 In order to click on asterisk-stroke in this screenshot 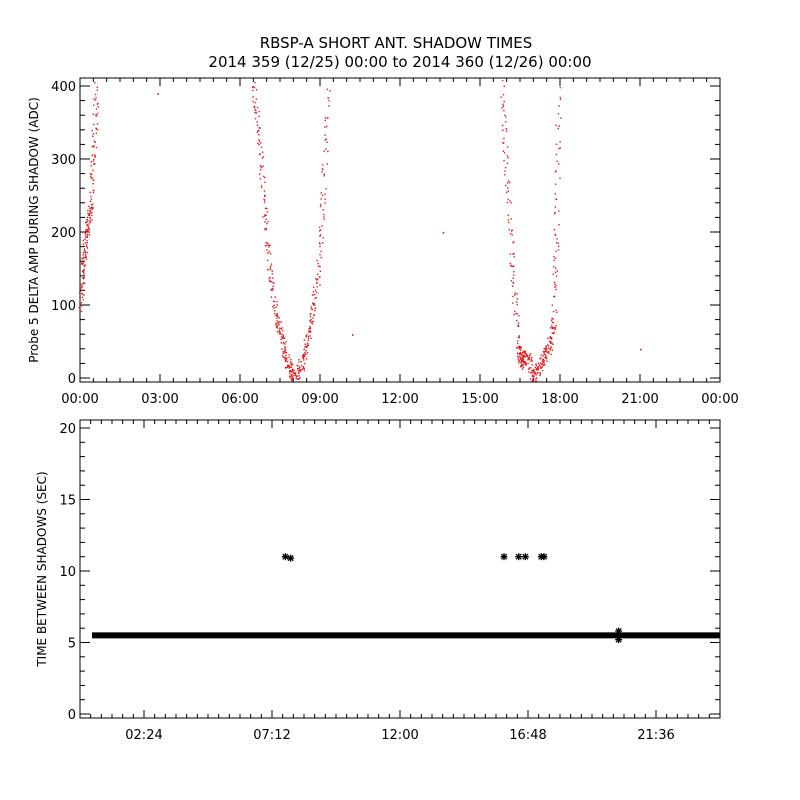, I will do `click(504, 556)`.